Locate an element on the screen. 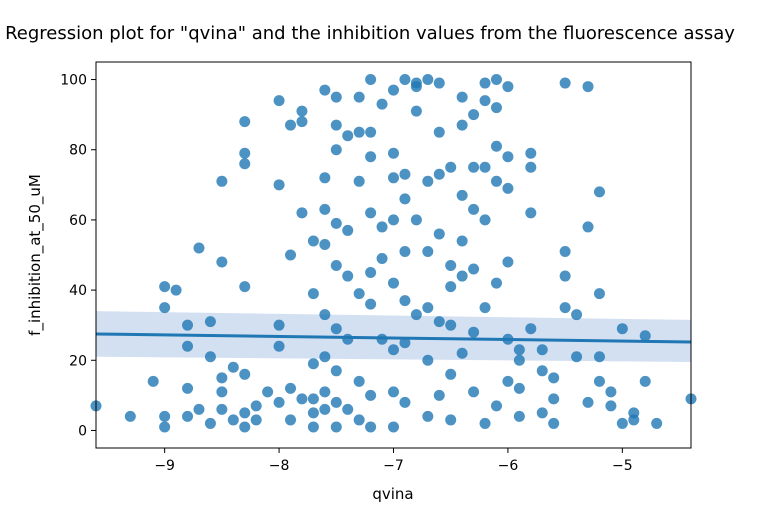 This screenshot has height=512, width=768. y-tick-label: 20 is located at coordinates (78, 361).